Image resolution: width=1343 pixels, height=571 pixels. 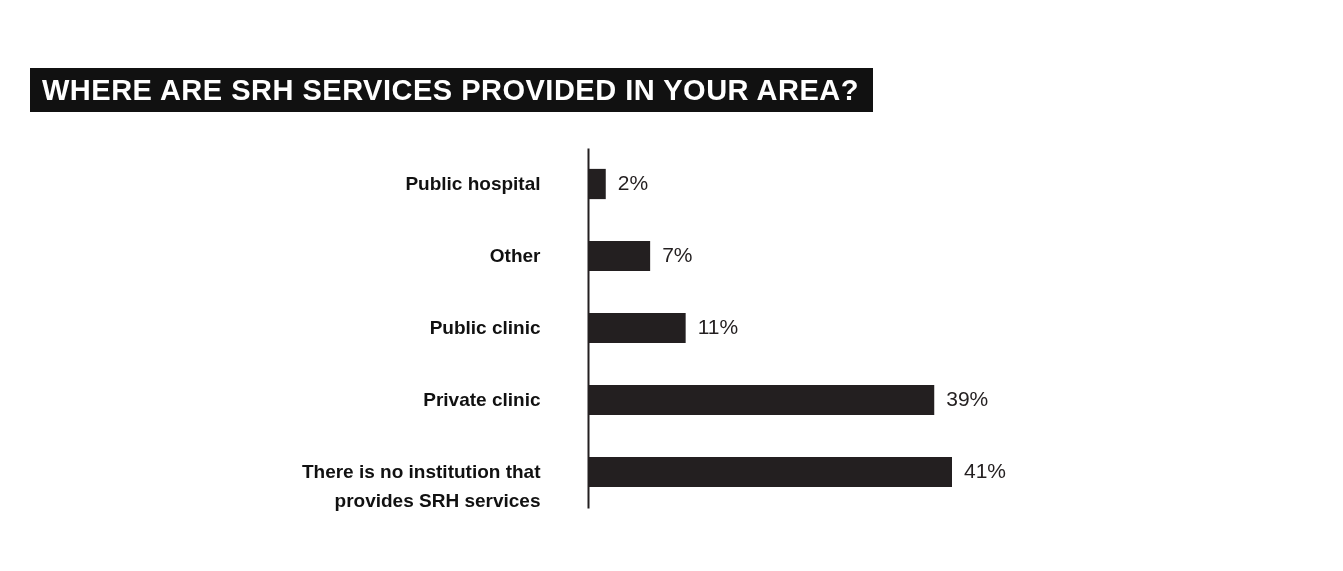 What do you see at coordinates (485, 327) in the screenshot?
I see `y-tick-label: Public clinic` at bounding box center [485, 327].